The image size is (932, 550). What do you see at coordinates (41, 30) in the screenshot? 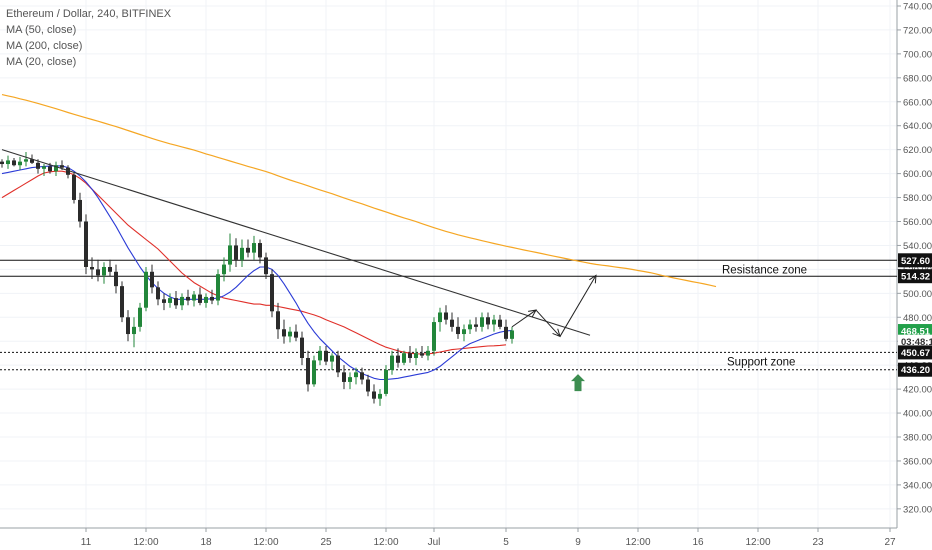
I see `legend-ma50: MA (50, close)` at bounding box center [41, 30].